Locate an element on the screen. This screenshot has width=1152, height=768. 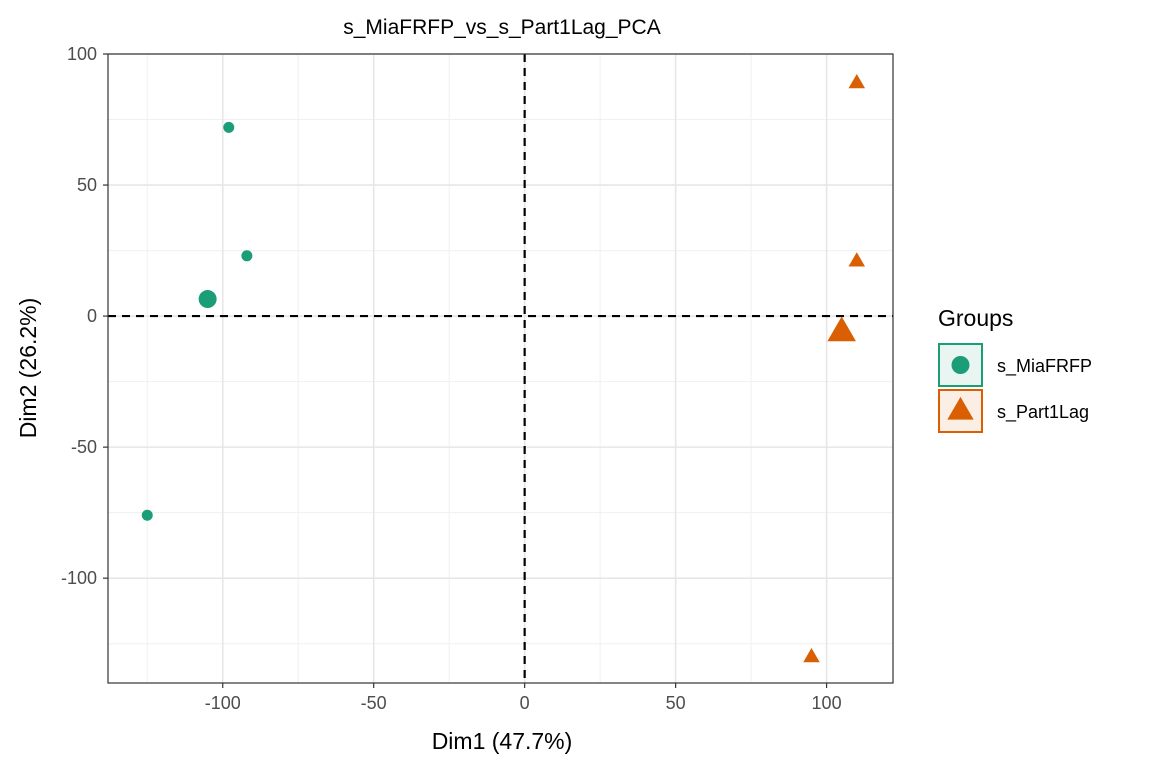
y-tick-label: -100 is located at coordinates (79, 578).